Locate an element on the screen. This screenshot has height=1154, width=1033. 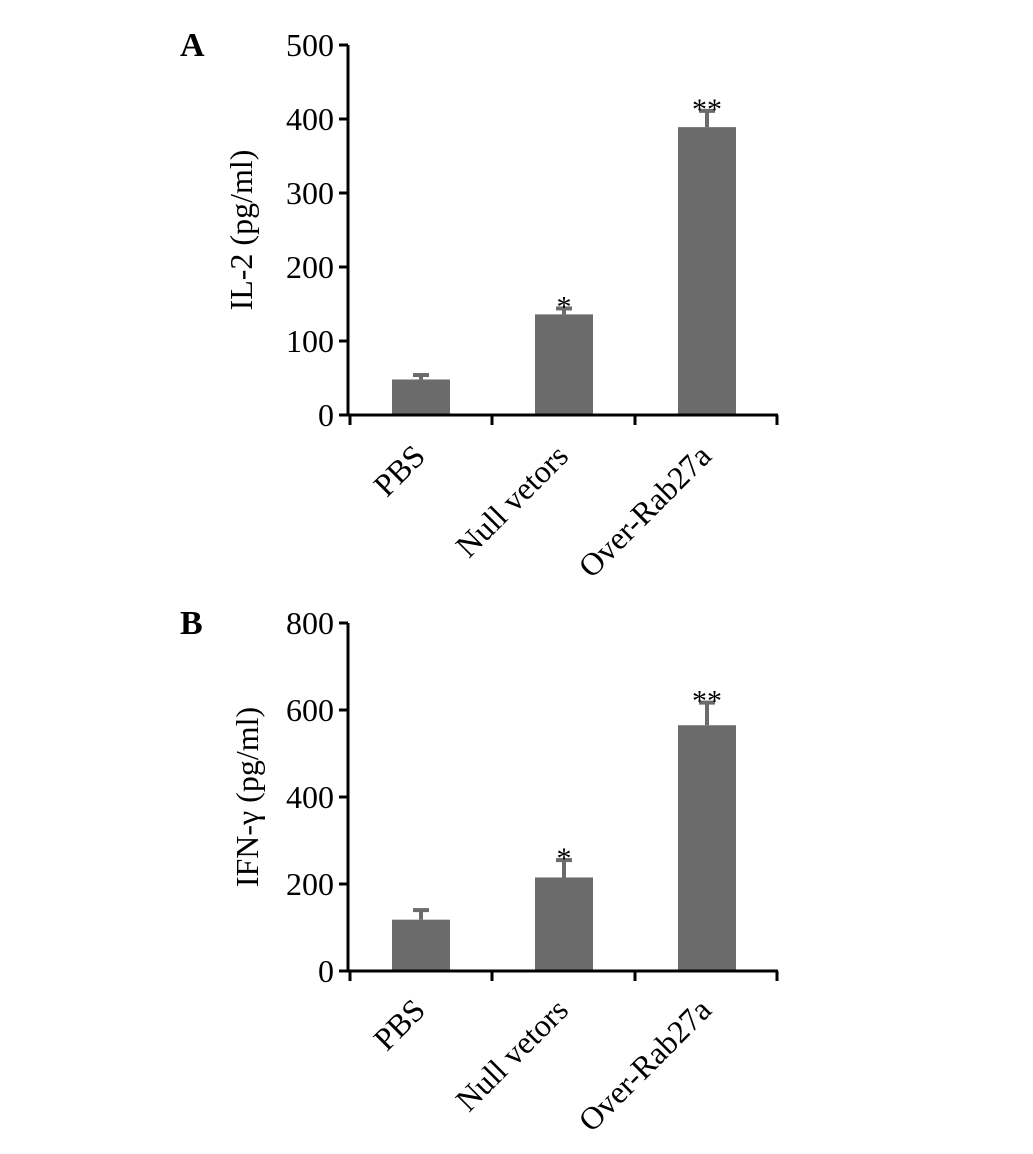
y-tick-label: 300 is located at coordinates (310, 193).